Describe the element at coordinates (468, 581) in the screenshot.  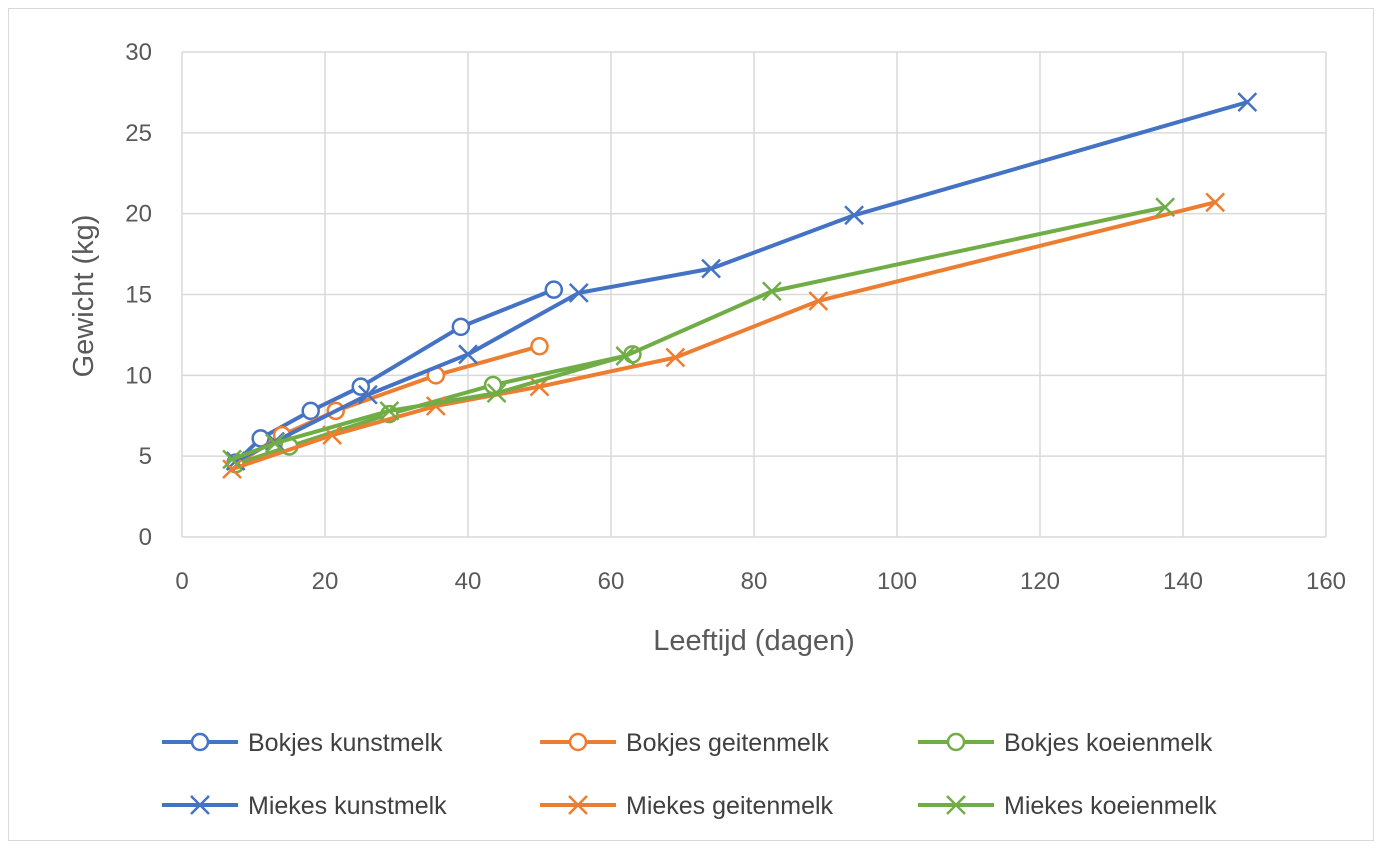
I see `x-tick-label: 40` at that location.